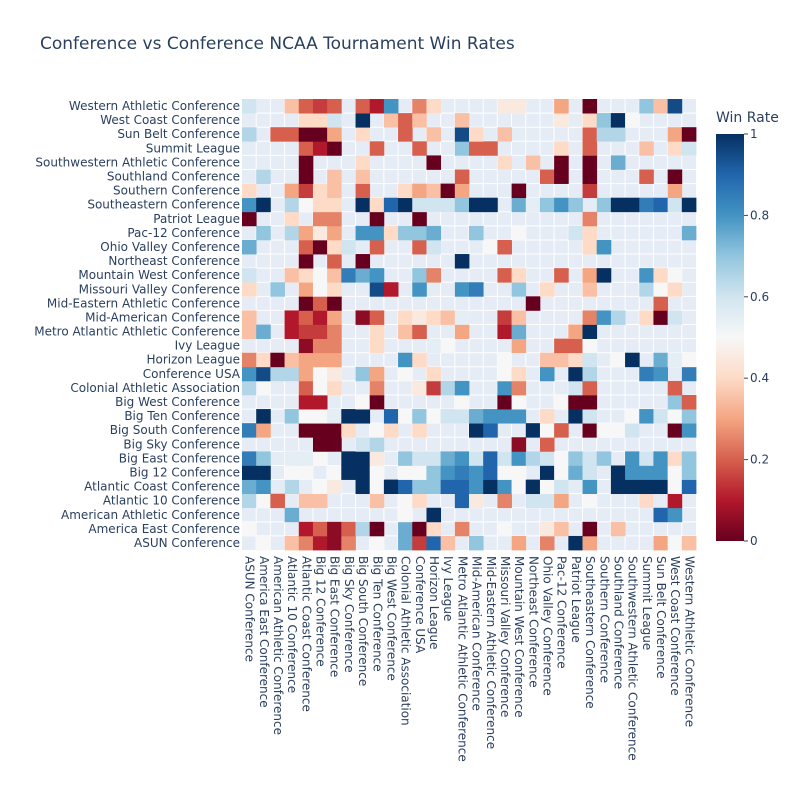 This screenshot has width=800, height=800. What do you see at coordinates (462, 659) in the screenshot?
I see `x-tick-label: Metro Atlantic Athletic Conference` at bounding box center [462, 659].